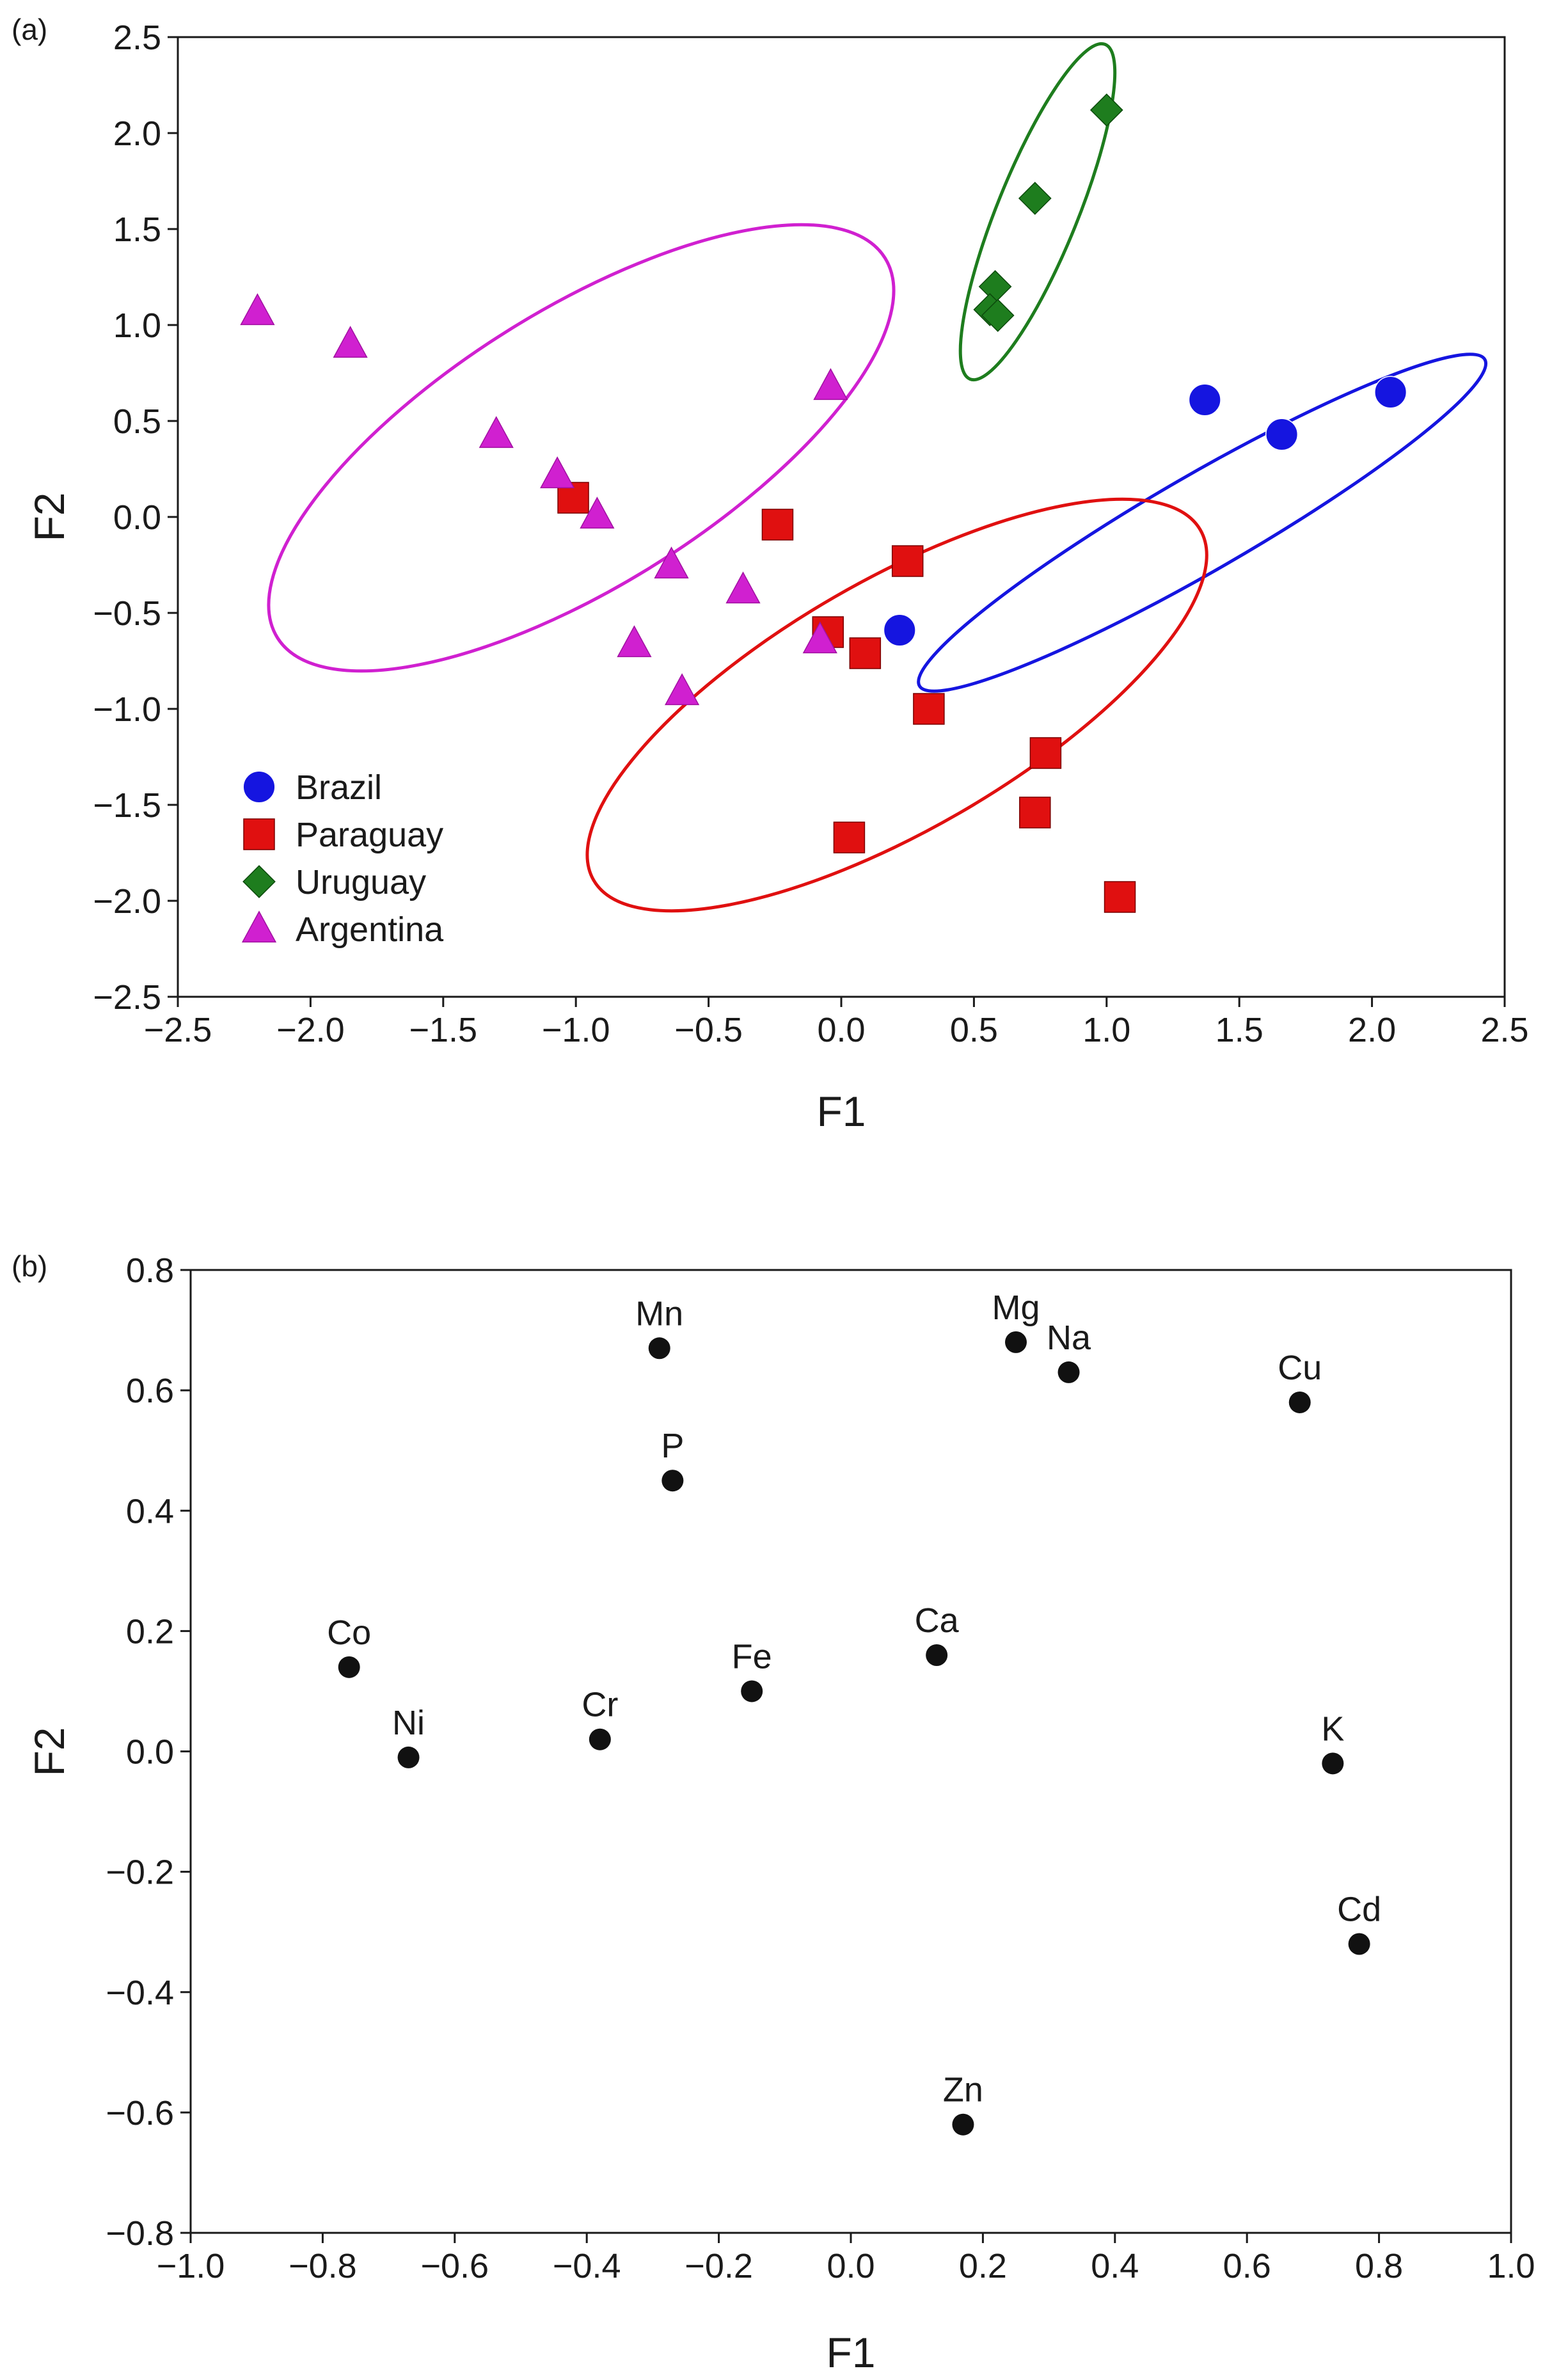  Describe the element at coordinates (1300, 1368) in the screenshot. I see `label-cu: Cu` at that location.